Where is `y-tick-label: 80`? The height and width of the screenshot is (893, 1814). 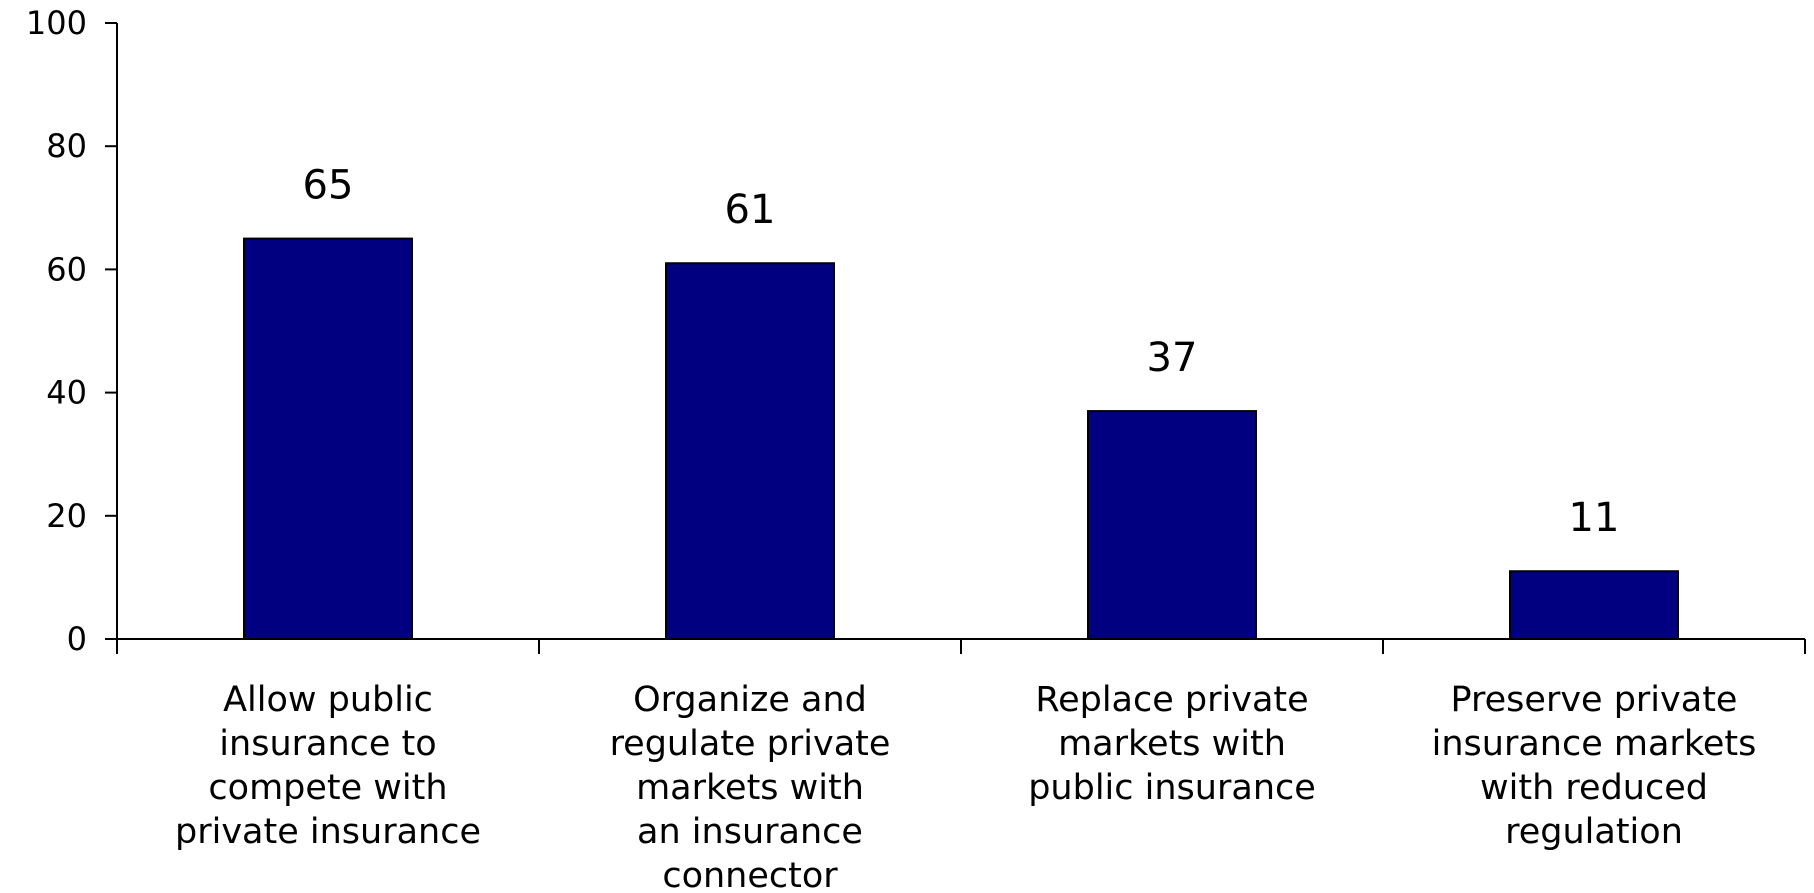 y-tick-label: 80 is located at coordinates (66, 146).